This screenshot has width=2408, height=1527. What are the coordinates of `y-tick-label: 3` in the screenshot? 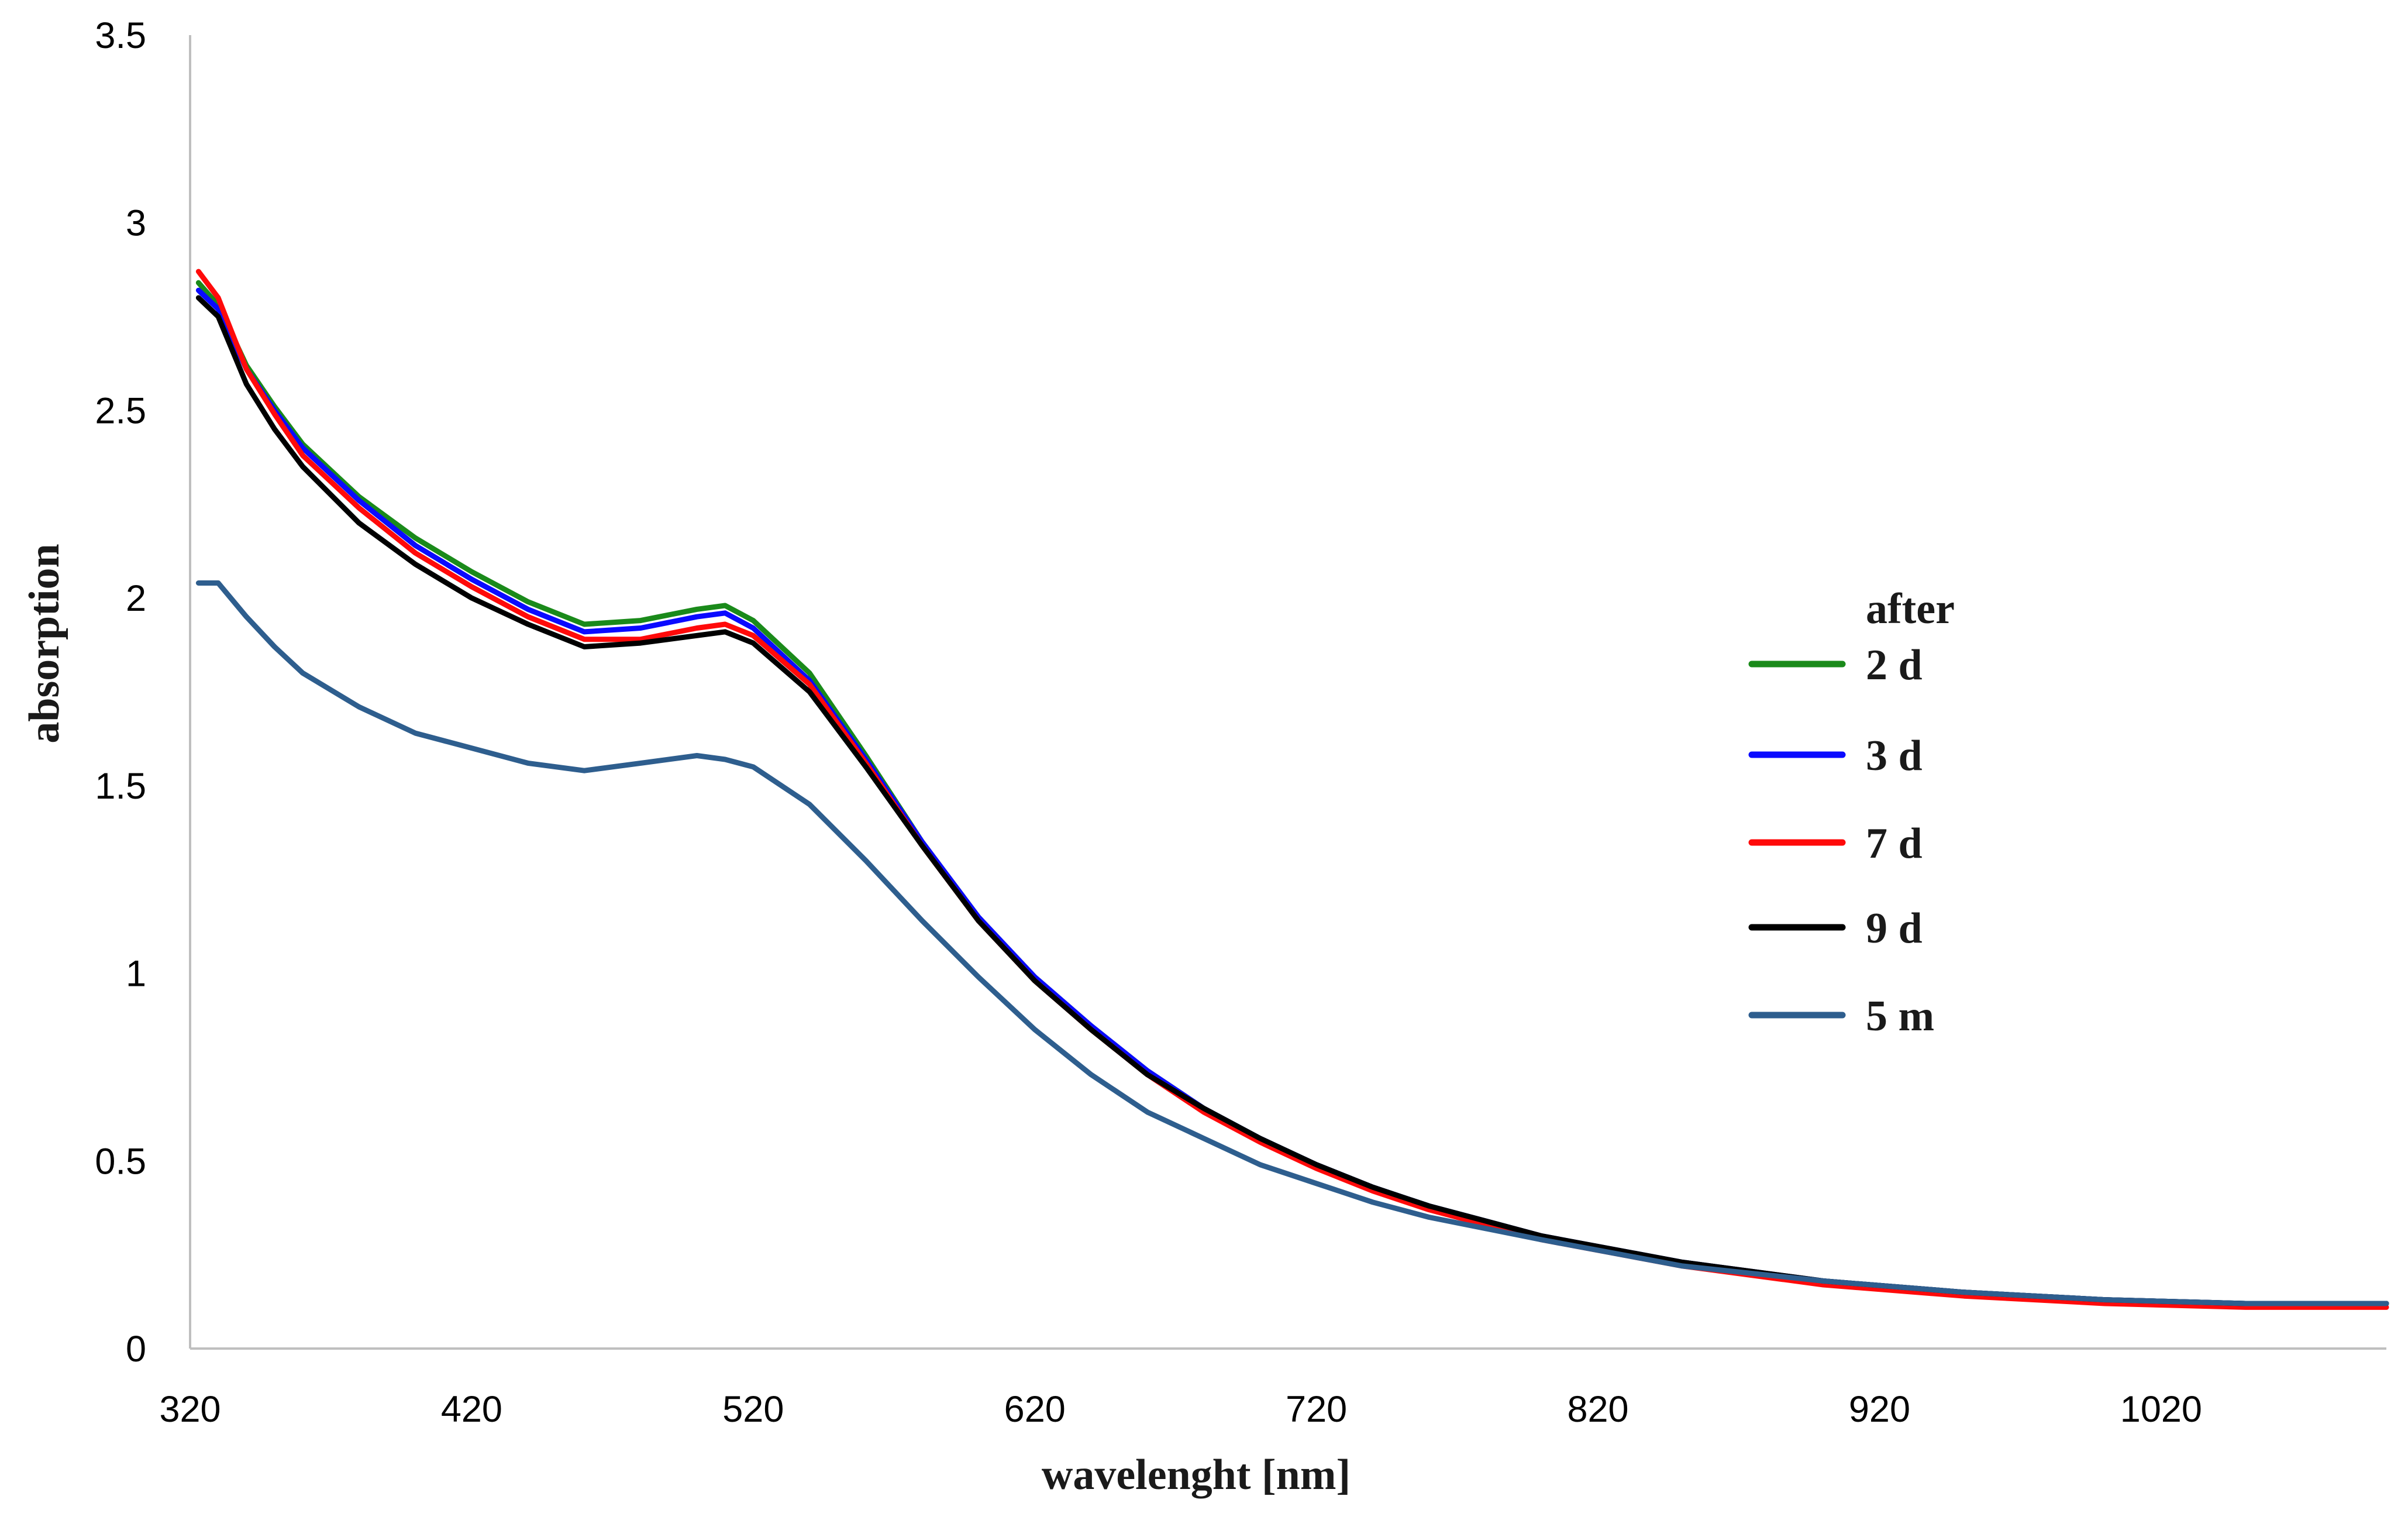 It's located at (136, 223).